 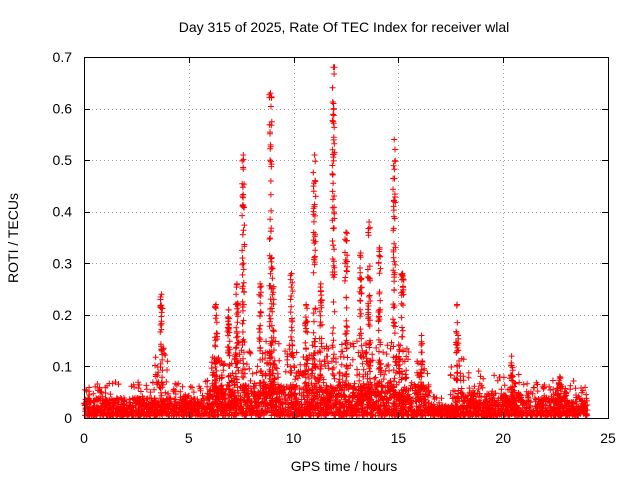 I want to click on y-tick-label: 0.2, so click(x=63, y=315).